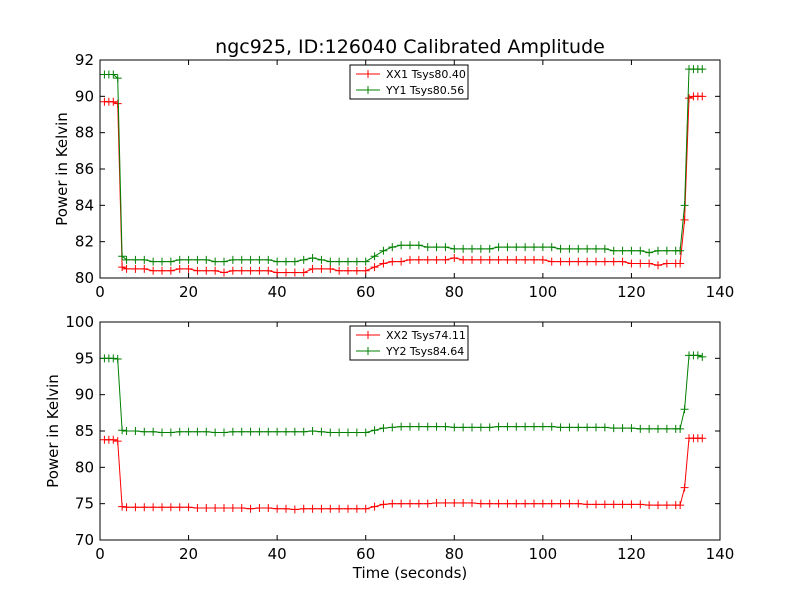 The width and height of the screenshot is (800, 600). Describe the element at coordinates (84, 358) in the screenshot. I see `panel-2-y-tick-label: 95` at that location.